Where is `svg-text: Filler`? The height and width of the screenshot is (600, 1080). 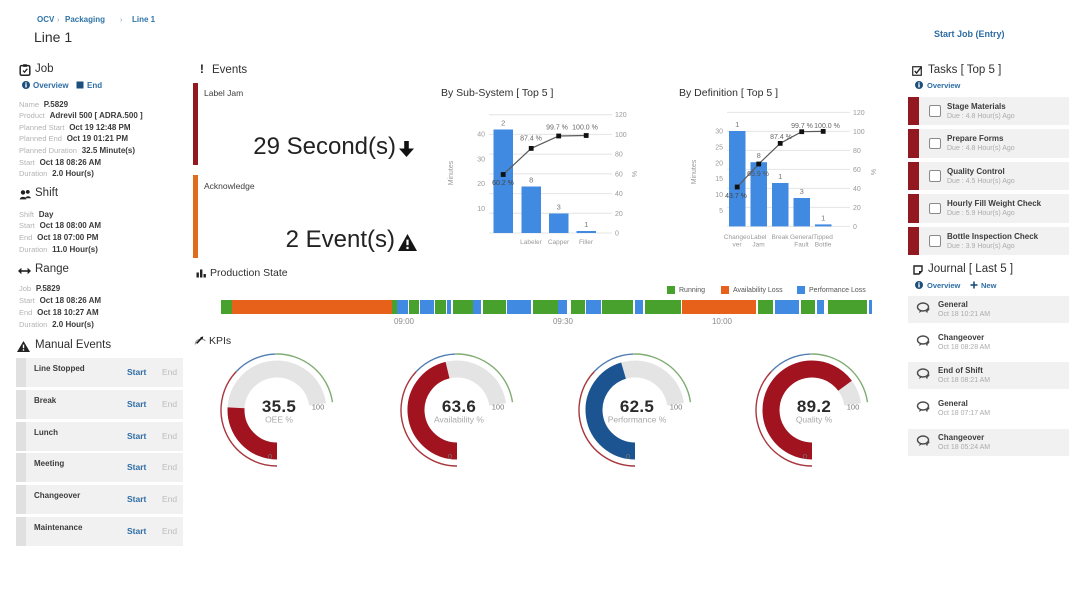 svg-text: Filler is located at coordinates (586, 242).